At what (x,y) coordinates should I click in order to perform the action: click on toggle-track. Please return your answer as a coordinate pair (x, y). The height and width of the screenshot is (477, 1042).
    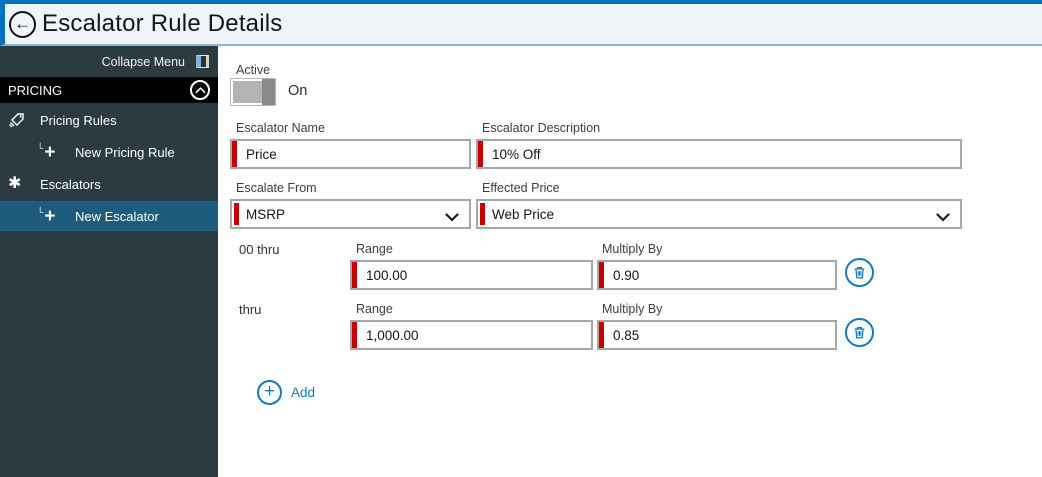
    Looking at the image, I should click on (254, 92).